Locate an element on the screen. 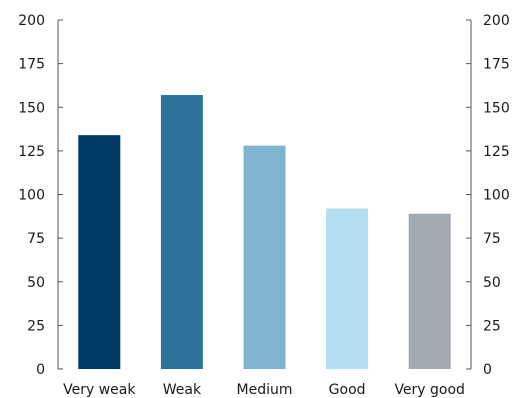 The width and height of the screenshot is (516, 398). right-tick-label: 150 is located at coordinates (496, 108).